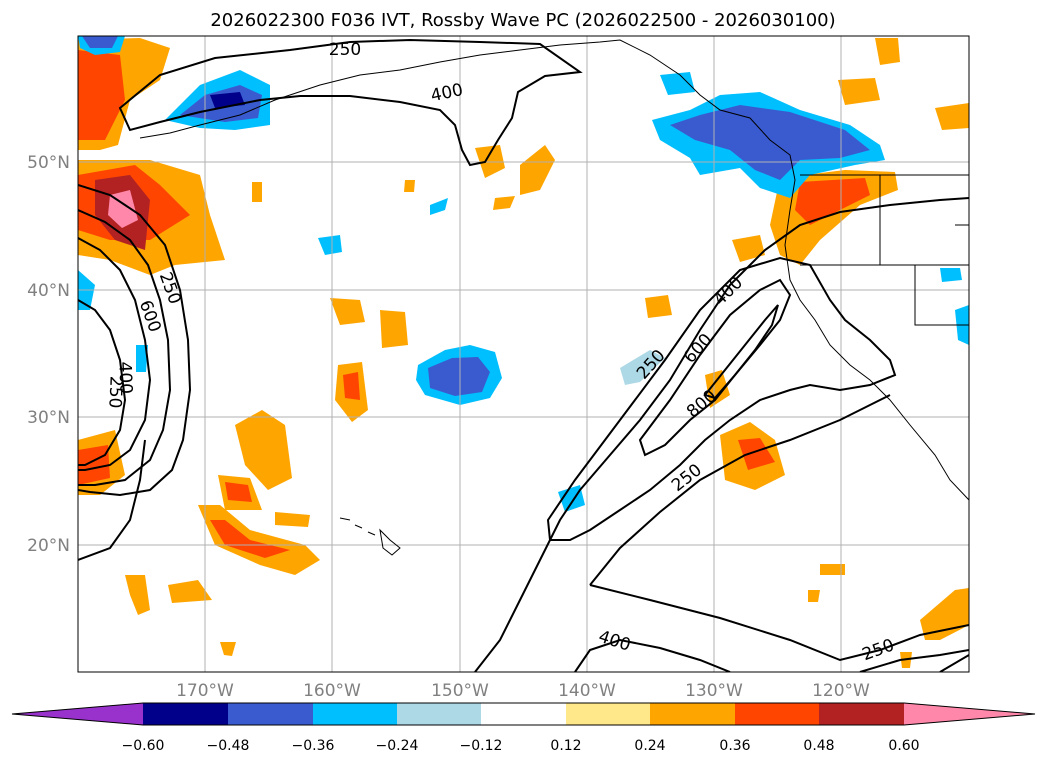 The image size is (1047, 765). Describe the element at coordinates (48, 546) in the screenshot. I see `lat-label: 20°N` at that location.